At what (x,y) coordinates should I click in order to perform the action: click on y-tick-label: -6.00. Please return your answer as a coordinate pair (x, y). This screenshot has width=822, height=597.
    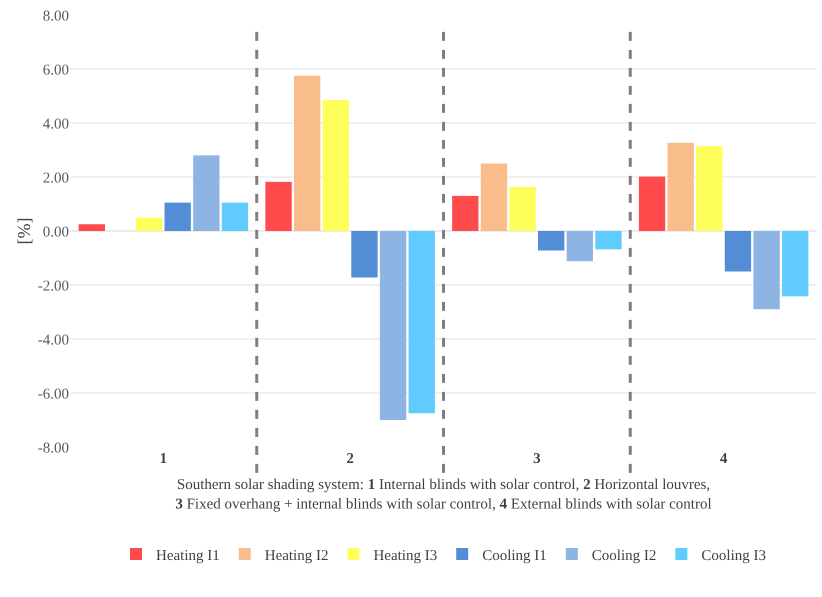
    Looking at the image, I should click on (53, 394).